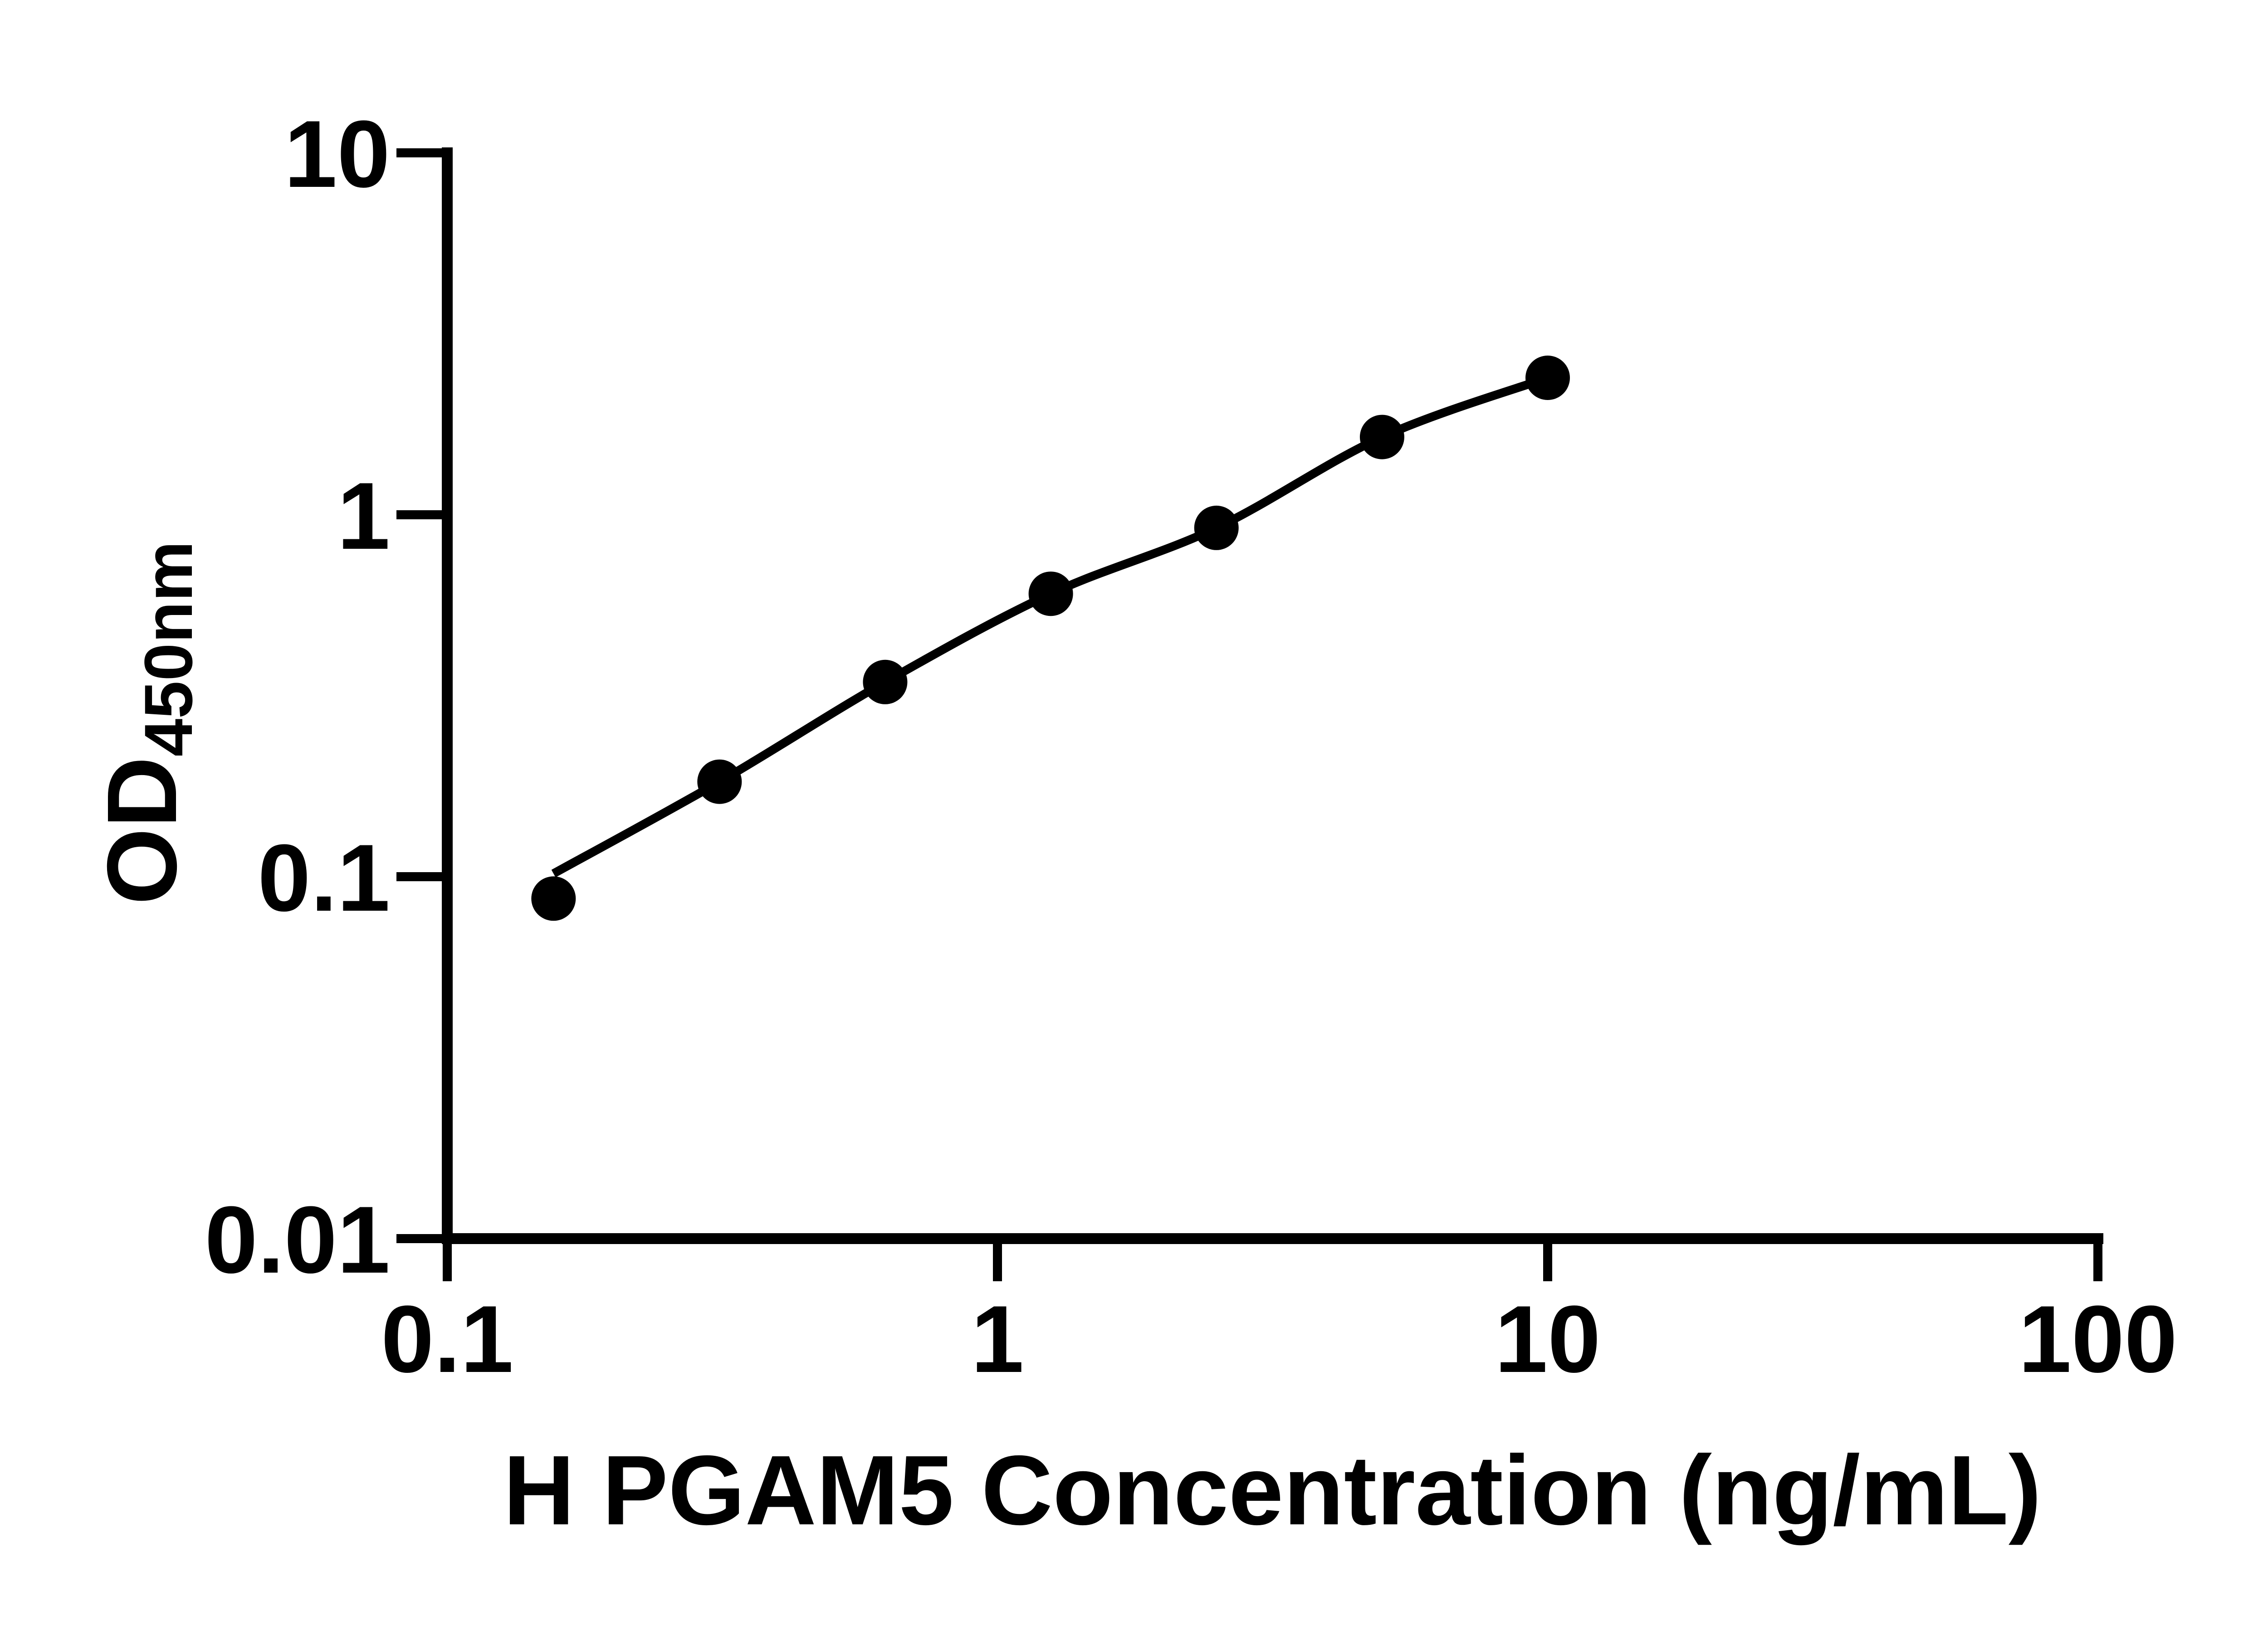 The height and width of the screenshot is (1635, 2268). I want to click on y-axis-title-base: OD, so click(142, 831).